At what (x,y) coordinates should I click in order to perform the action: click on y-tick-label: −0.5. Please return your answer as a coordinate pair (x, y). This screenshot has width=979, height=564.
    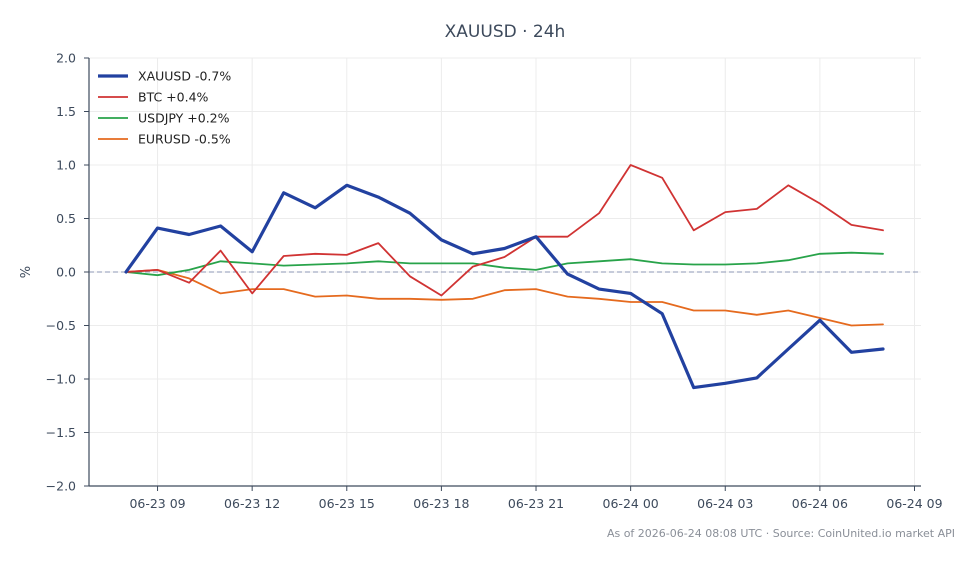
    Looking at the image, I should click on (61, 325).